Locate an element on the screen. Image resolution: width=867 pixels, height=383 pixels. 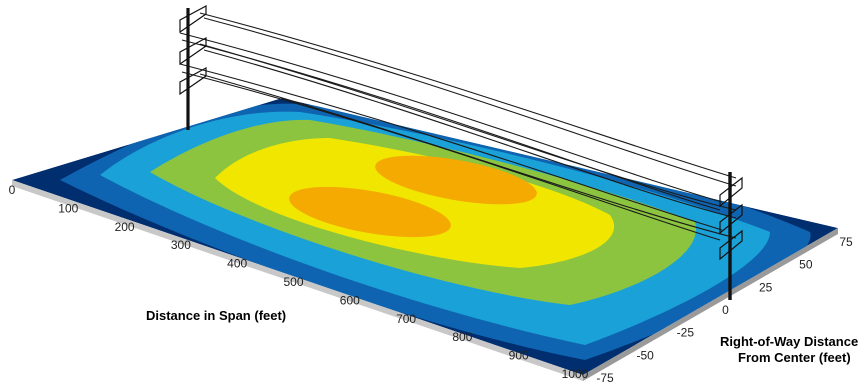
x-tick-label: 100 is located at coordinates (68, 208).